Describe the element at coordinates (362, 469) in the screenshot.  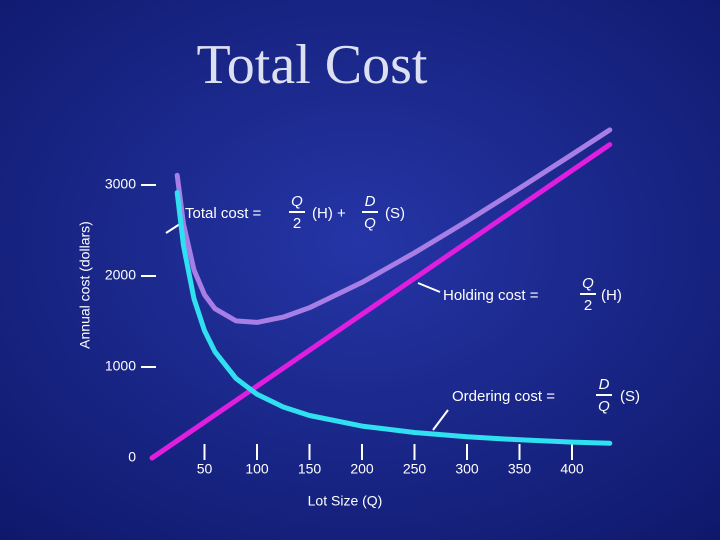
I see `x-tick-label: 200` at that location.